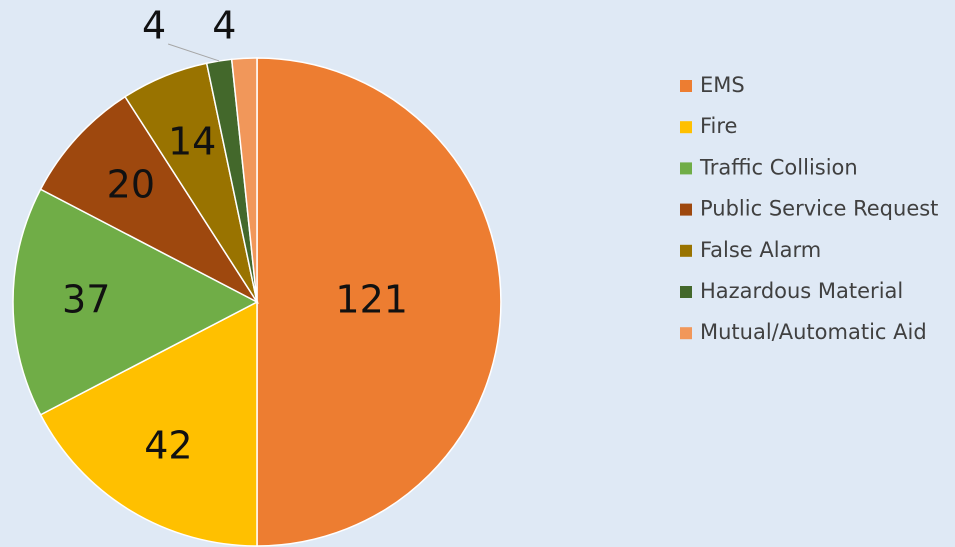 The height and width of the screenshot is (547, 955). Describe the element at coordinates (131, 184) in the screenshot. I see `data-label: 20` at that location.